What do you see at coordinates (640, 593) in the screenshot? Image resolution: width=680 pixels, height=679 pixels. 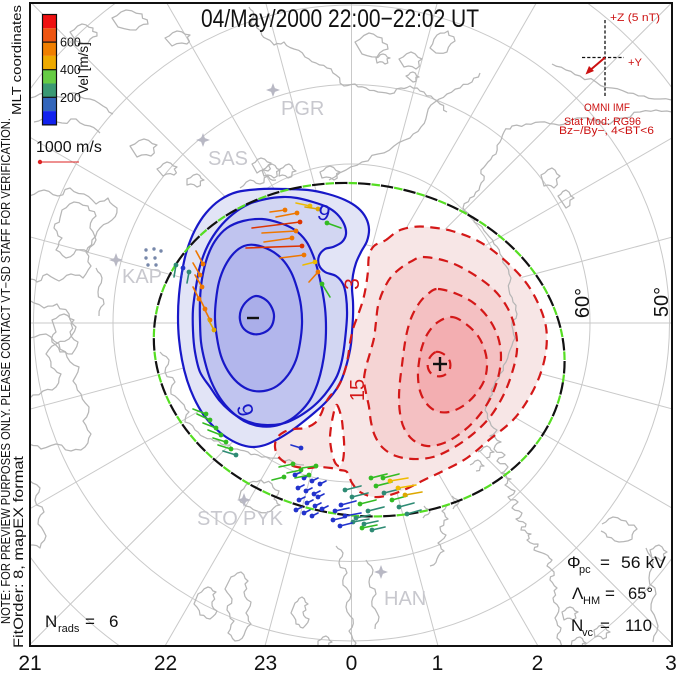 I see `svg-text: 65°` at bounding box center [640, 593].